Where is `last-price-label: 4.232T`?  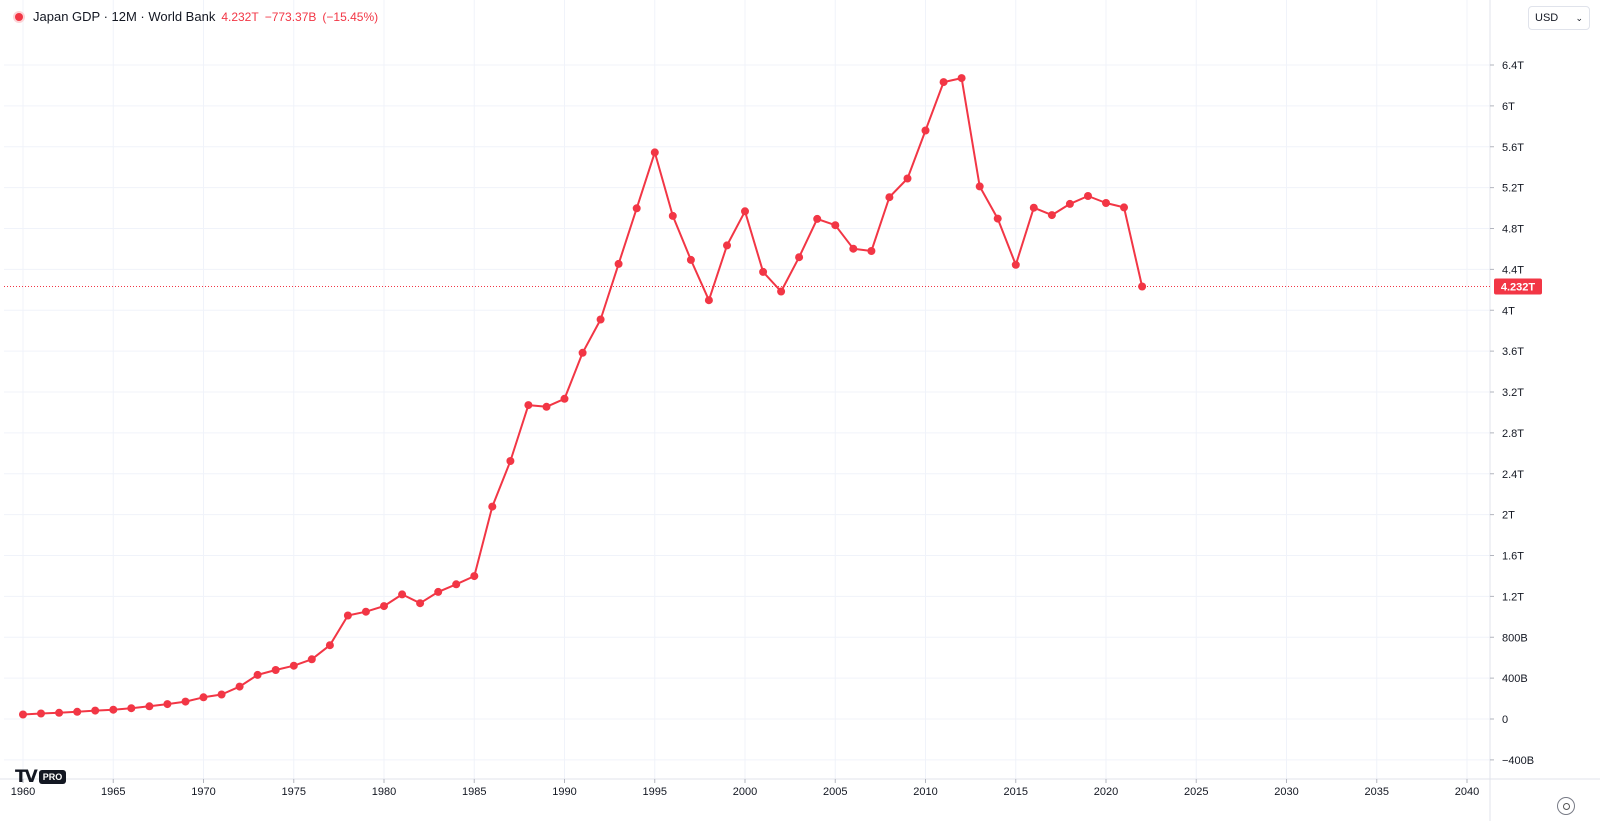
last-price-label: 4.232T is located at coordinates (1518, 288).